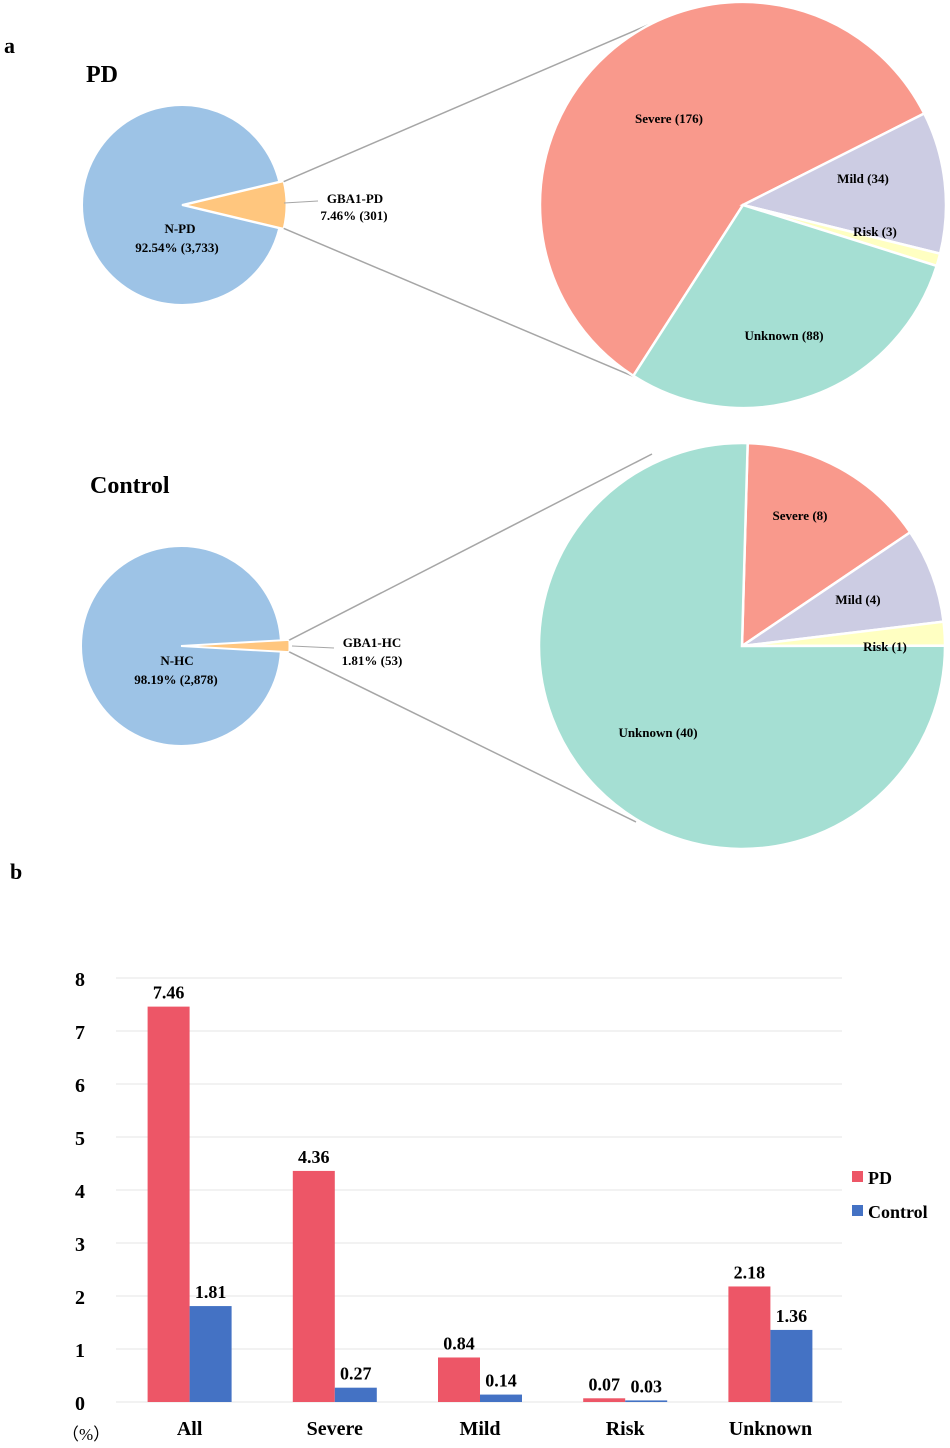  Describe the element at coordinates (16, 871) in the screenshot. I see `panel-label-b: b` at that location.